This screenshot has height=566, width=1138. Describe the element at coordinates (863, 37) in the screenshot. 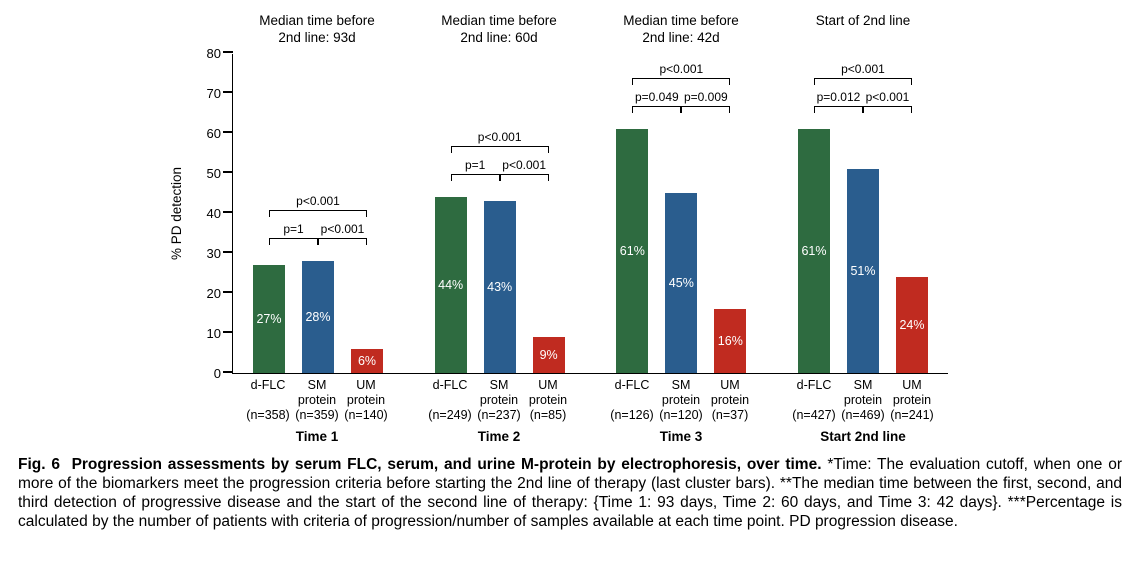

I see `group-header-line` at that location.